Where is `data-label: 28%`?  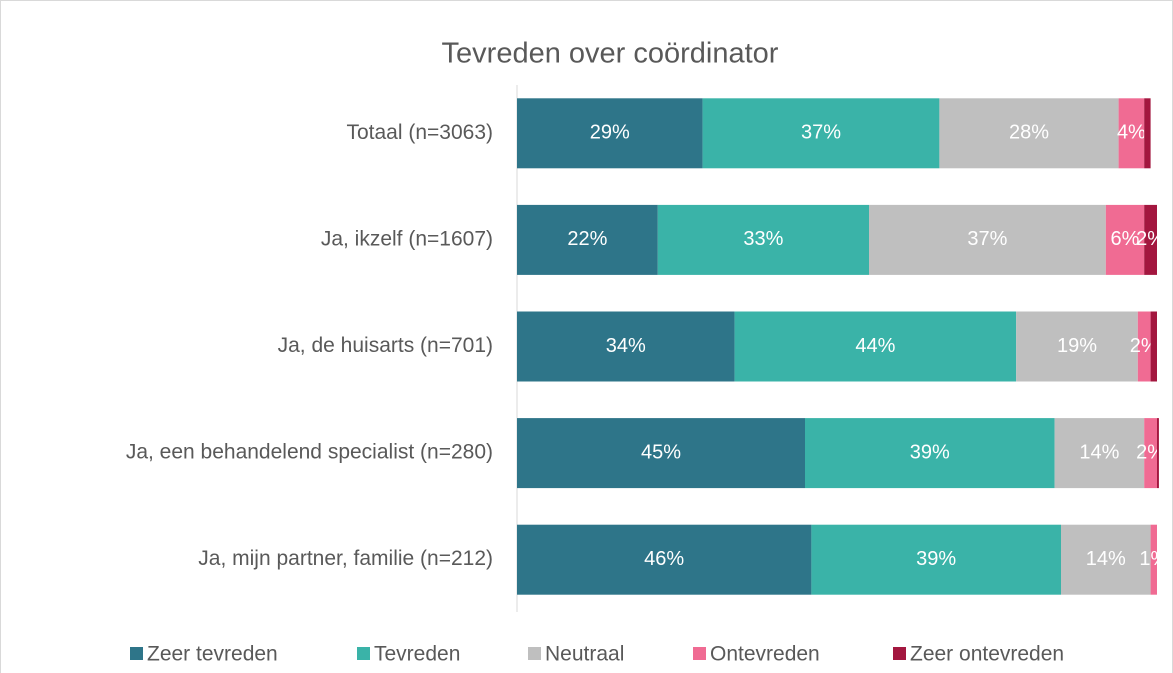 data-label: 28% is located at coordinates (1029, 133).